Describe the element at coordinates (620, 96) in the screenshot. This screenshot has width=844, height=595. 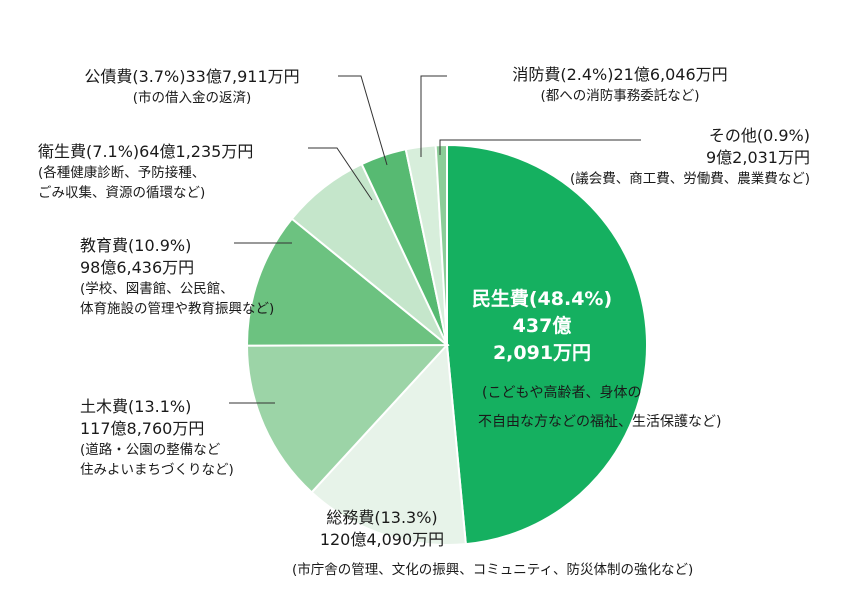
I see `note-line: (都への消防事務委託など)` at that location.